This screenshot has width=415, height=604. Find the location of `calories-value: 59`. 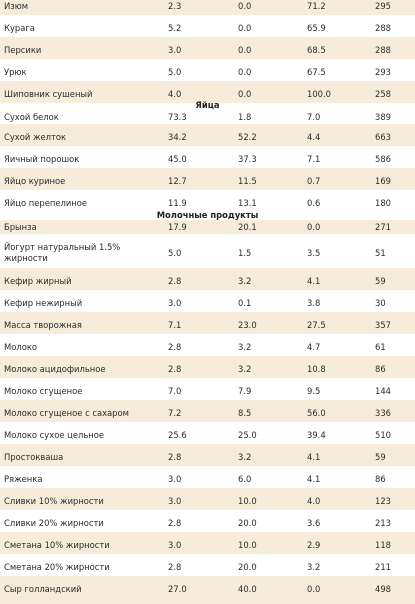

calories-value: 59 is located at coordinates (380, 281).